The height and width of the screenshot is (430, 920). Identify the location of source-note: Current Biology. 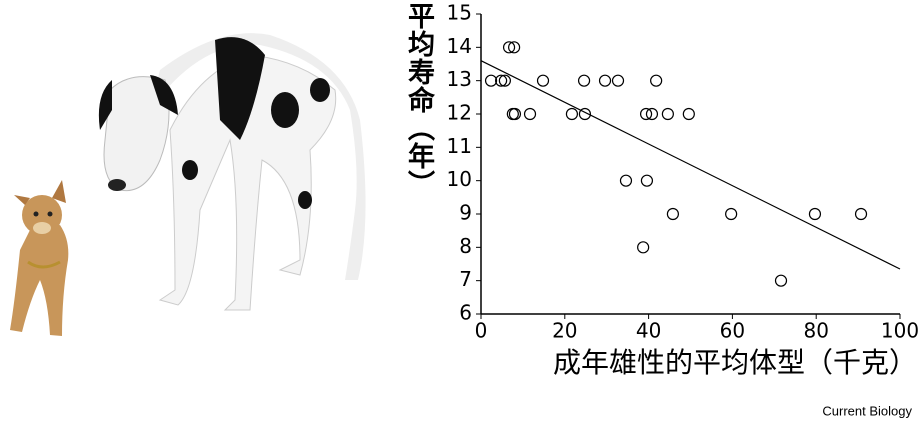
(867, 410).